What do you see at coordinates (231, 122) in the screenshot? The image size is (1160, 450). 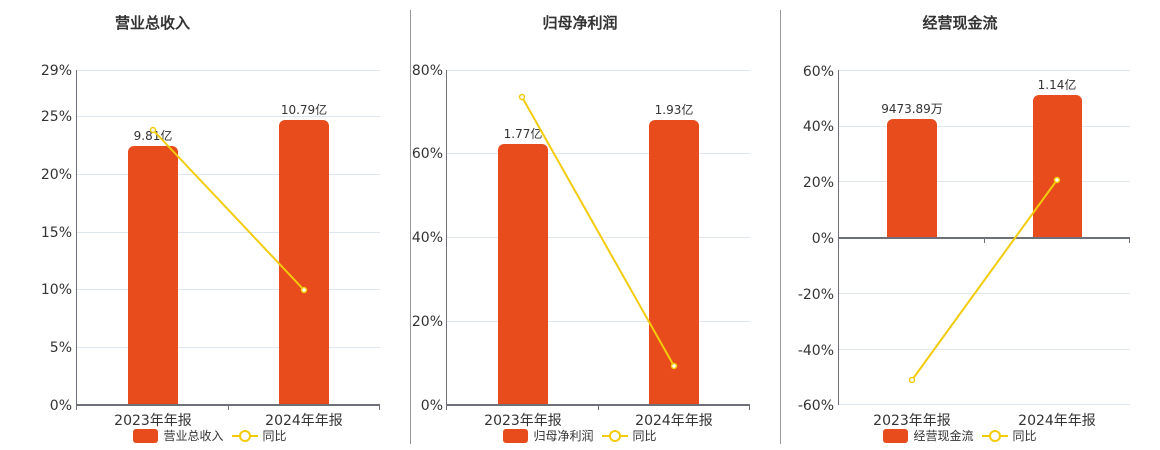 I see `bar-labels: 9.81亿 10.79亿` at bounding box center [231, 122].